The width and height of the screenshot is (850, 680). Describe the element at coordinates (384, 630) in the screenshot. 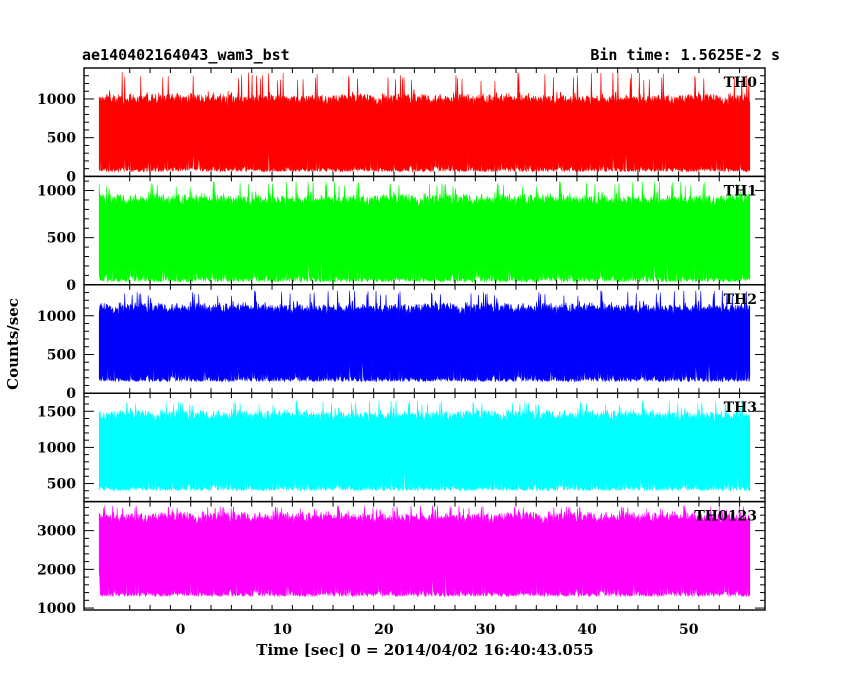

I see `x-tick-label: 20` at that location.